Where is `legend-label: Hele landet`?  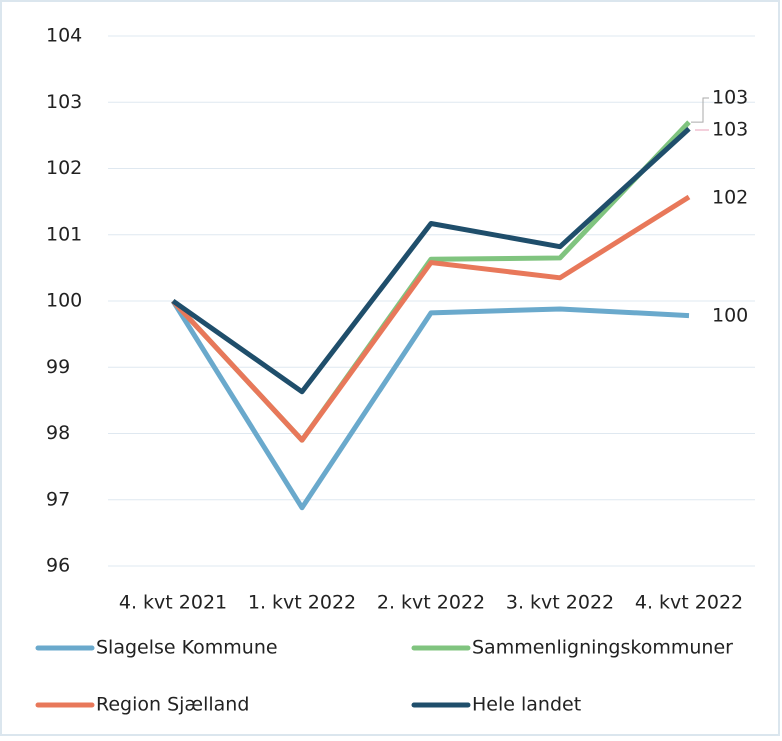
legend-label: Hele landet is located at coordinates (526, 705).